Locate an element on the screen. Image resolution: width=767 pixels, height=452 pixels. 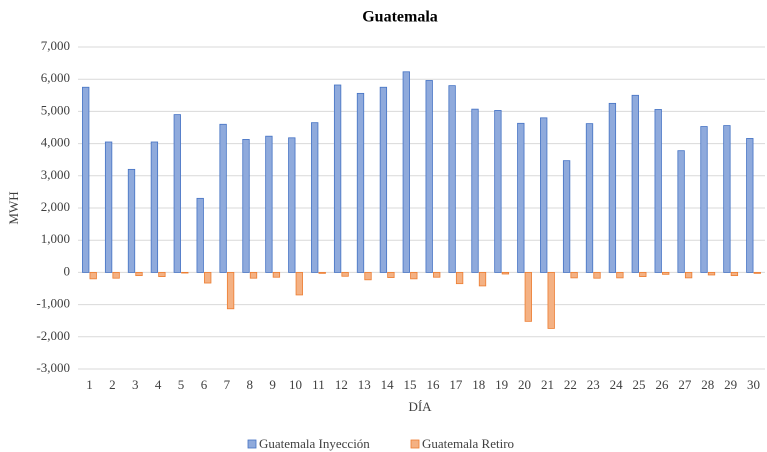
x-axis-title: DÍA is located at coordinates (420, 406).